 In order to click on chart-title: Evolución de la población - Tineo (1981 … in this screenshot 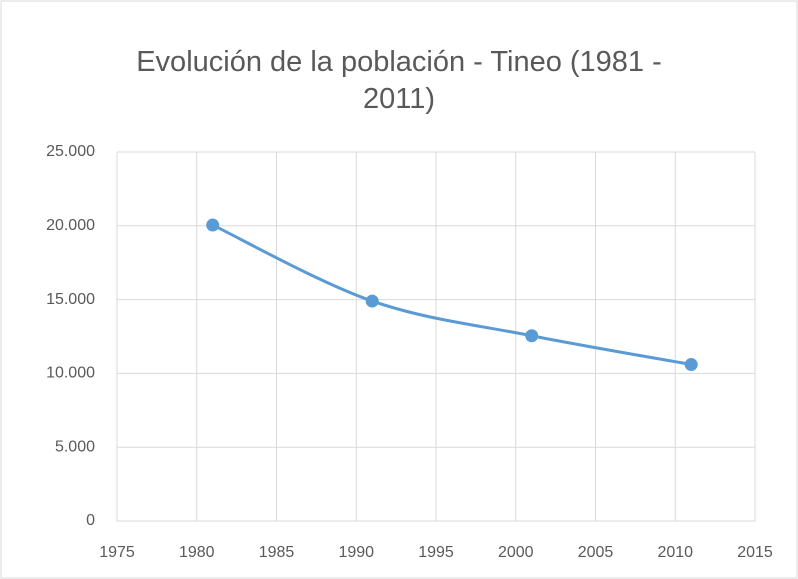, I will do `click(399, 80)`.